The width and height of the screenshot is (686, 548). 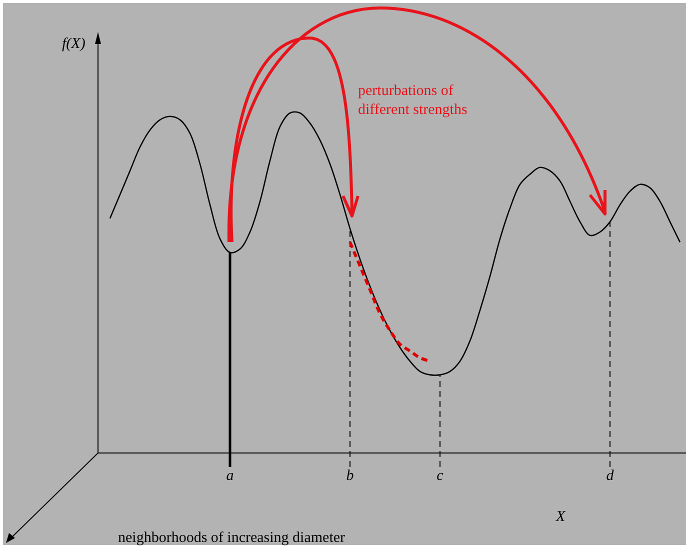 What do you see at coordinates (413, 100) in the screenshot?
I see `annotation: perturbations of different strengths` at bounding box center [413, 100].